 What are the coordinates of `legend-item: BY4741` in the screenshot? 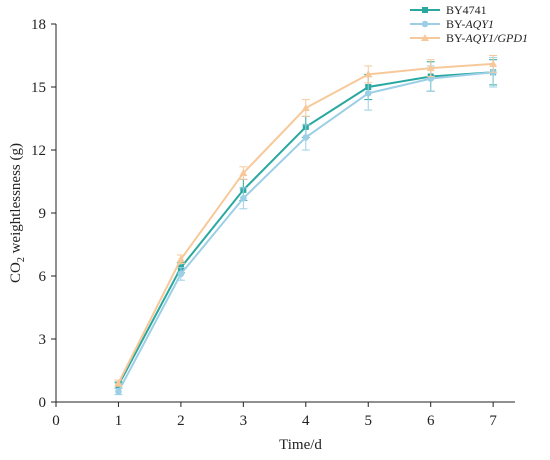 It's located at (448, 10).